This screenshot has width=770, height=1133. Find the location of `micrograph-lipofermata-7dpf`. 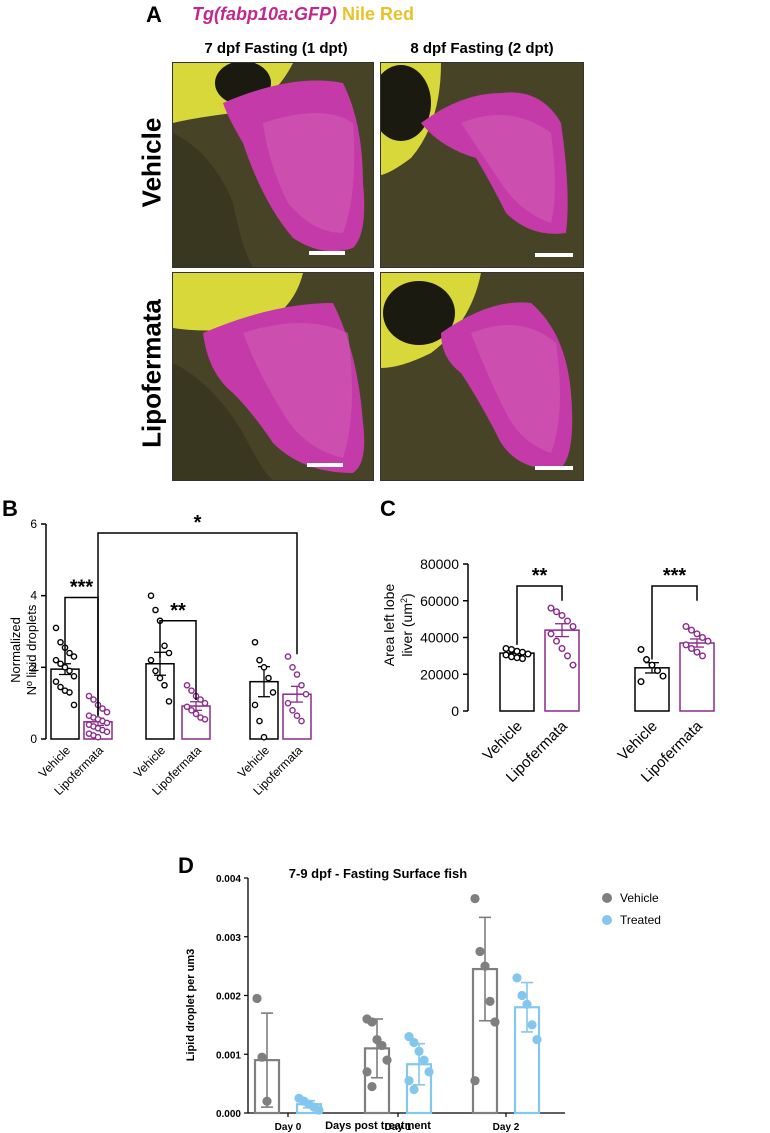

micrograph-lipofermata-7dpf is located at coordinates (273, 376).